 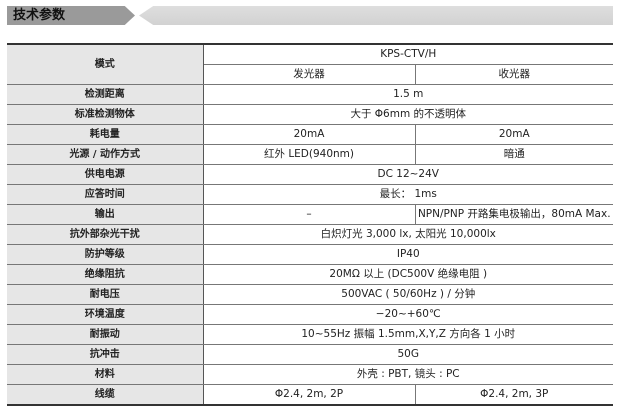 I want to click on emitter-header: 发光器, so click(x=309, y=74).